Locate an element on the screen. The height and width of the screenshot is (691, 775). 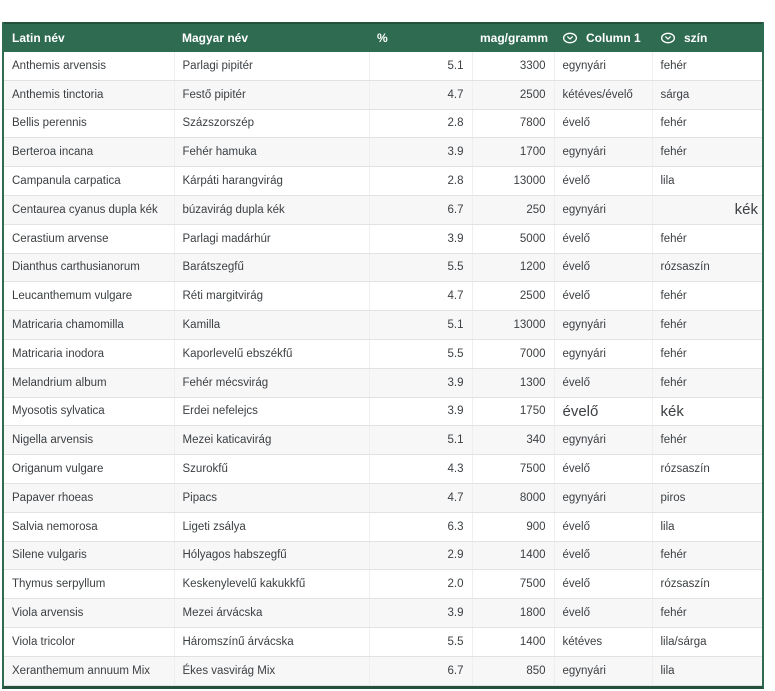
cell-magyar-name: Festő pipitér is located at coordinates (272, 95).